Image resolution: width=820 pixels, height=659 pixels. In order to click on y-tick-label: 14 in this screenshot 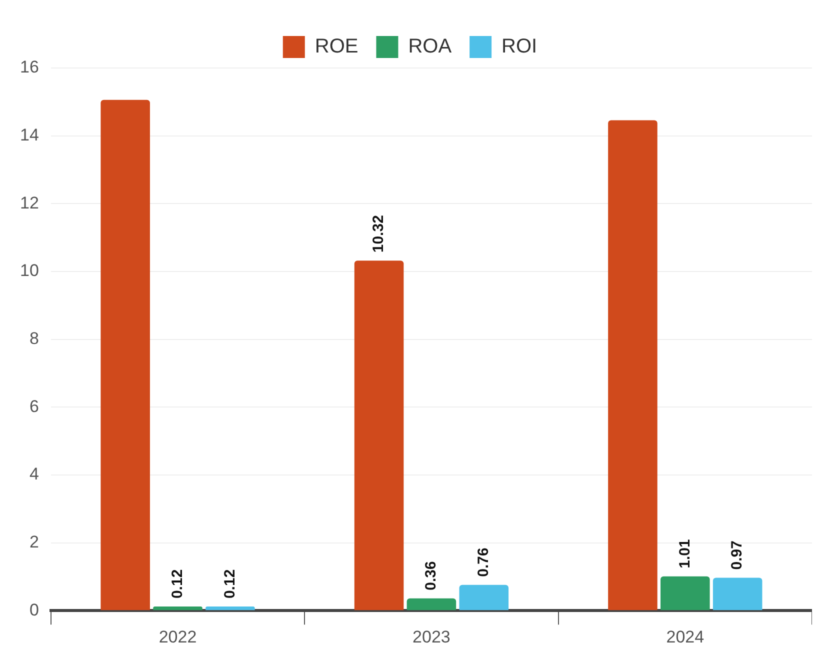, I will do `click(29, 135)`.